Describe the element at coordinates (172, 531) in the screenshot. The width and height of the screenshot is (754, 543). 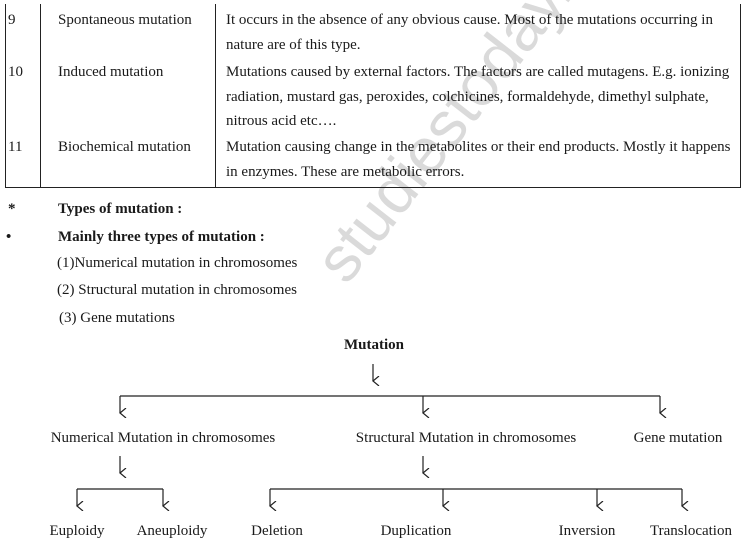
I see `diagram-leaf: Aneuploidy` at that location.